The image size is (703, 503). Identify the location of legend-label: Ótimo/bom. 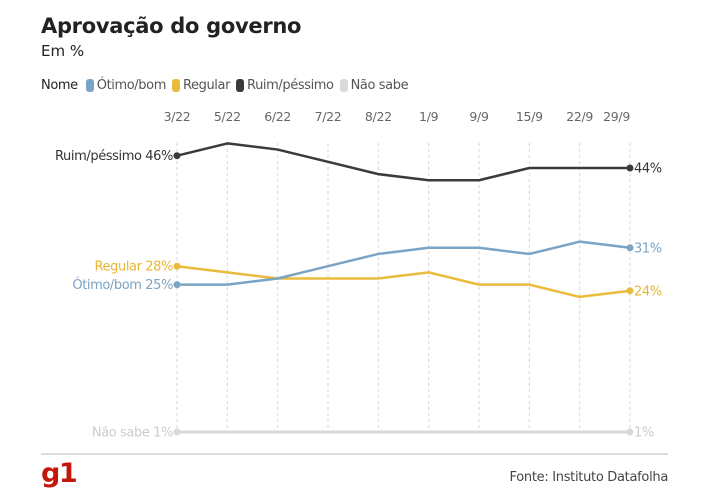
(131, 85).